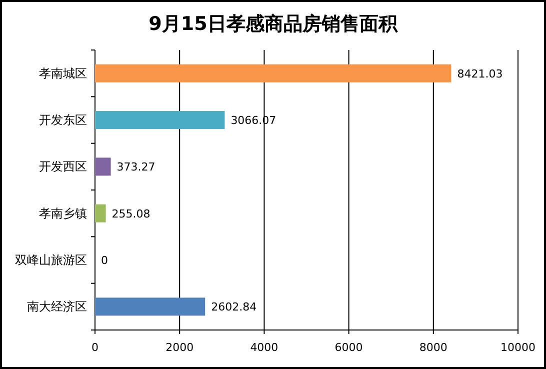  Describe the element at coordinates (480, 73) in the screenshot. I see `data-label: 8421.03` at that location.